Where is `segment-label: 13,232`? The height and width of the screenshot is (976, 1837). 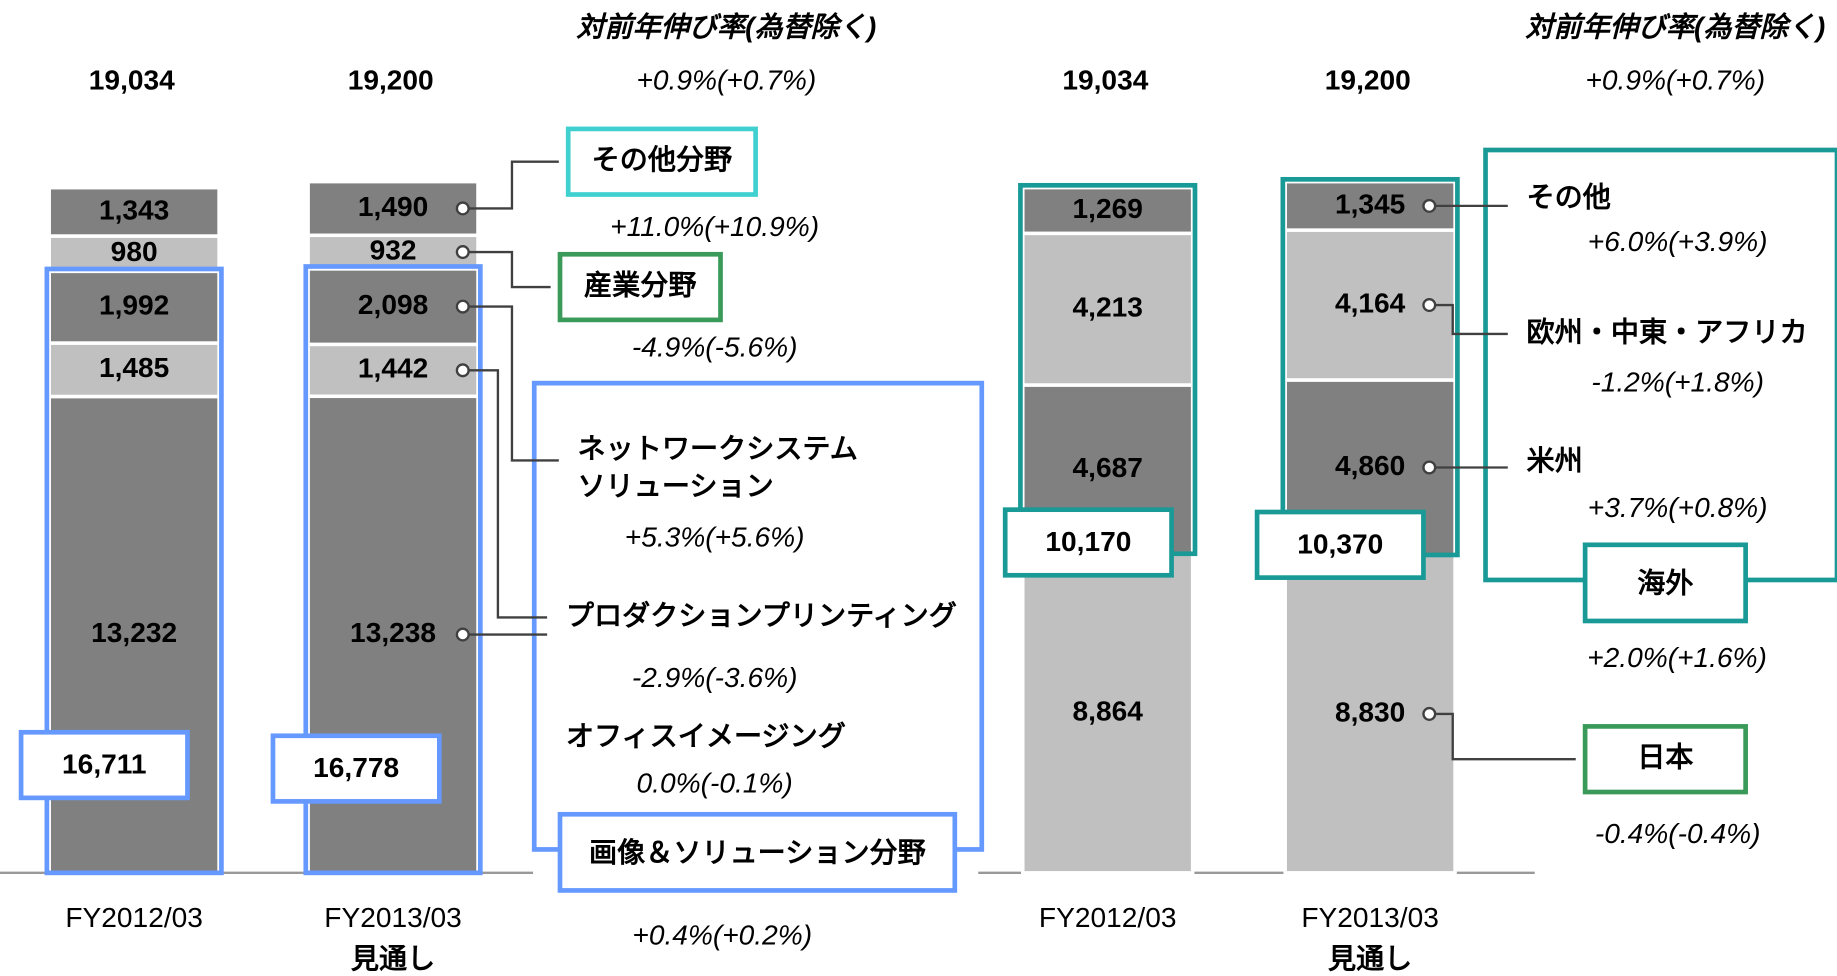
segment-label: 13,232 is located at coordinates (134, 632).